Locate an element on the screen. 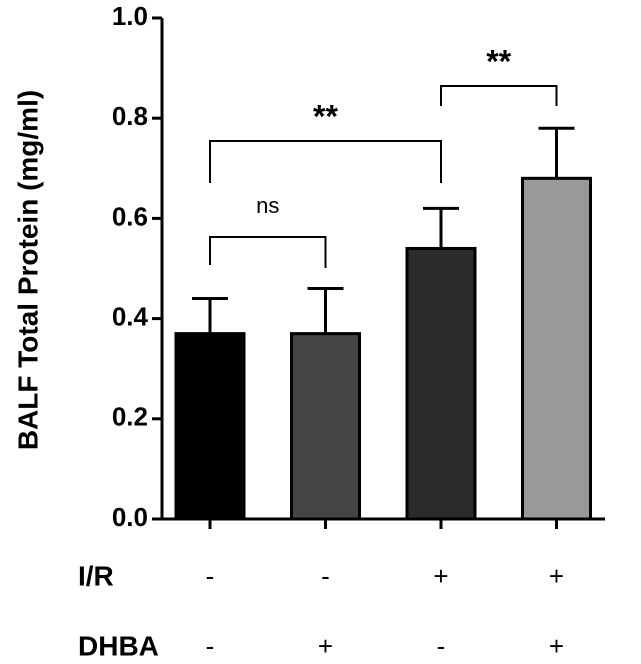 The width and height of the screenshot is (641, 664). condition-label: I/R is located at coordinates (96, 575).